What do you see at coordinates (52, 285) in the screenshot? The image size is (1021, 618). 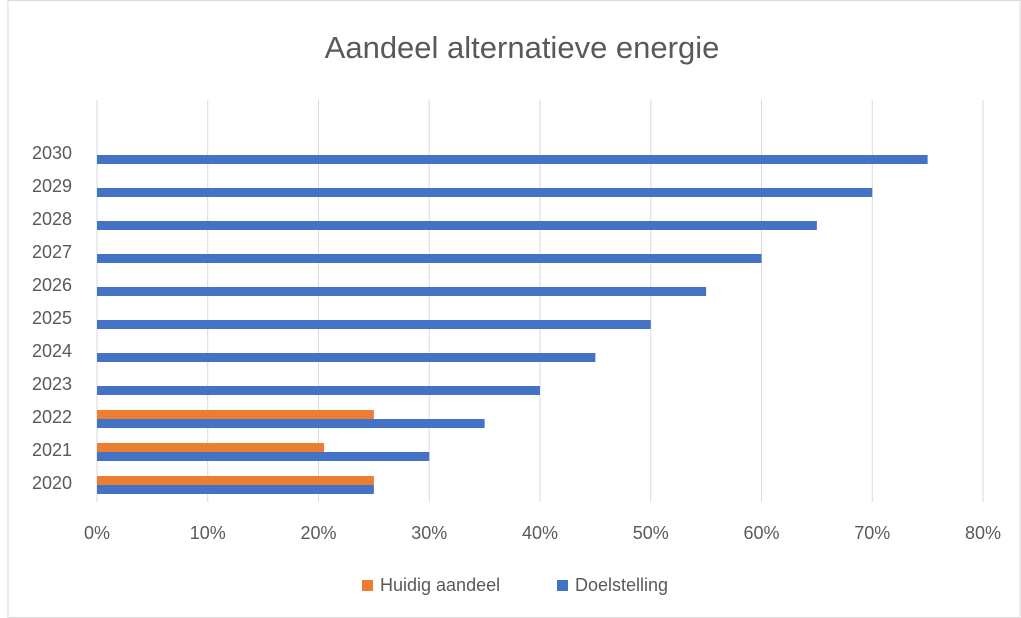 I see `y-tick-label: 2026` at bounding box center [52, 285].